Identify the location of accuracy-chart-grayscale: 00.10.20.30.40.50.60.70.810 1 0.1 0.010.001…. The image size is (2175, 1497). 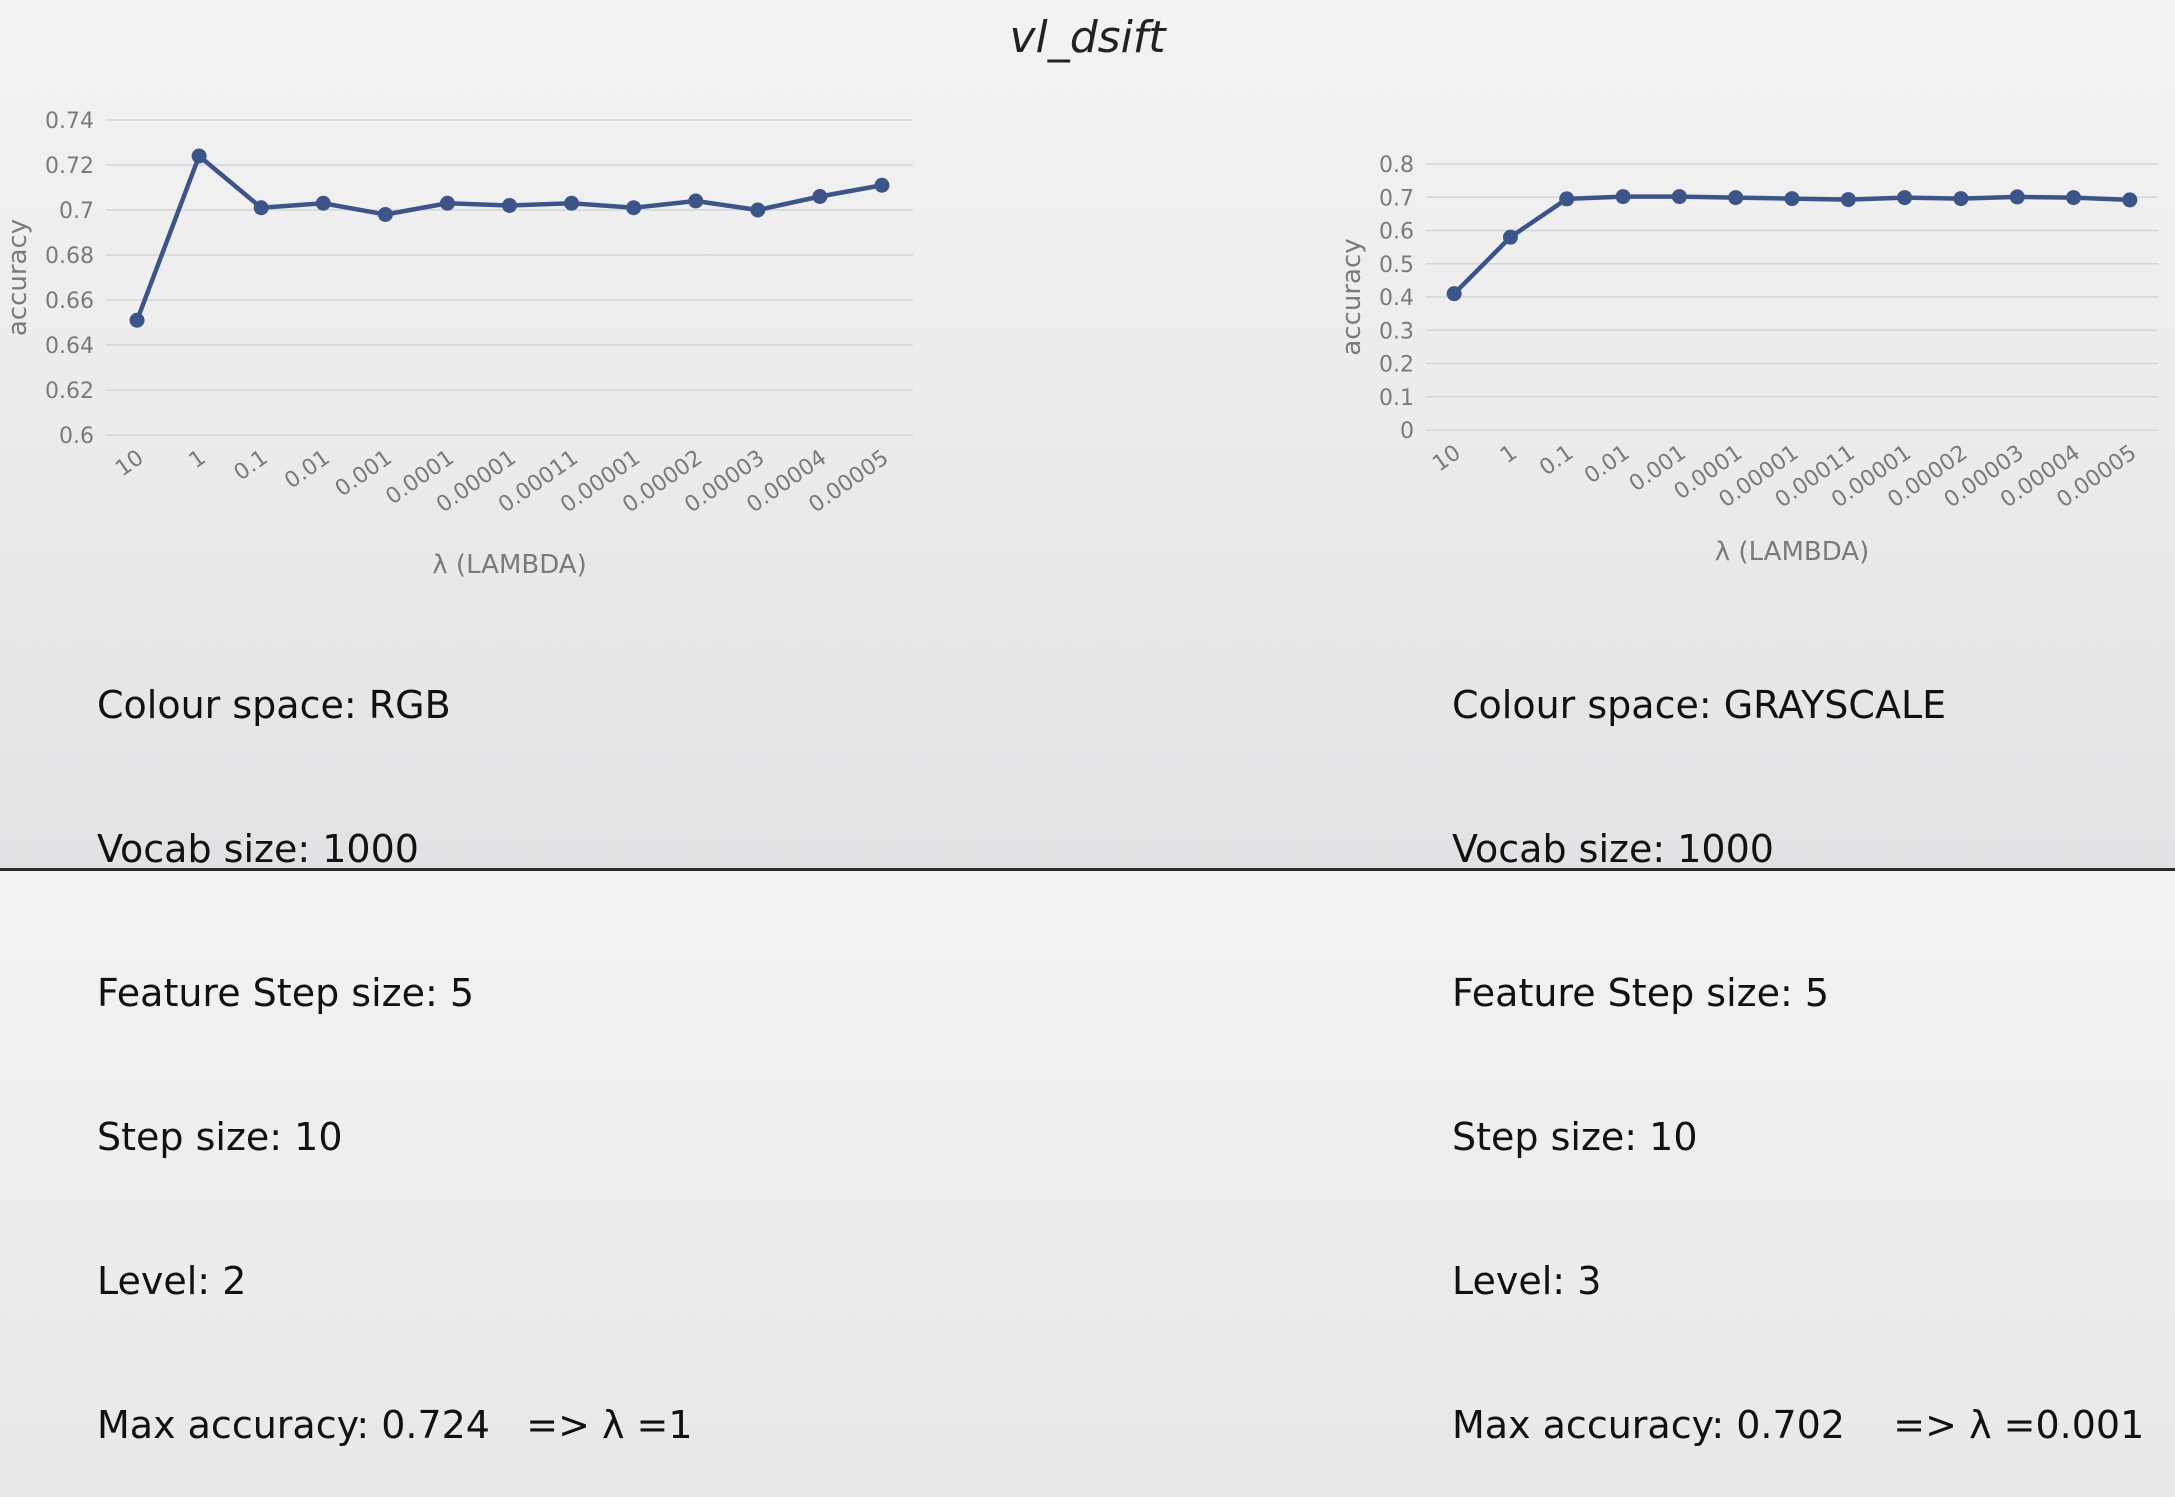
(1747, 360).